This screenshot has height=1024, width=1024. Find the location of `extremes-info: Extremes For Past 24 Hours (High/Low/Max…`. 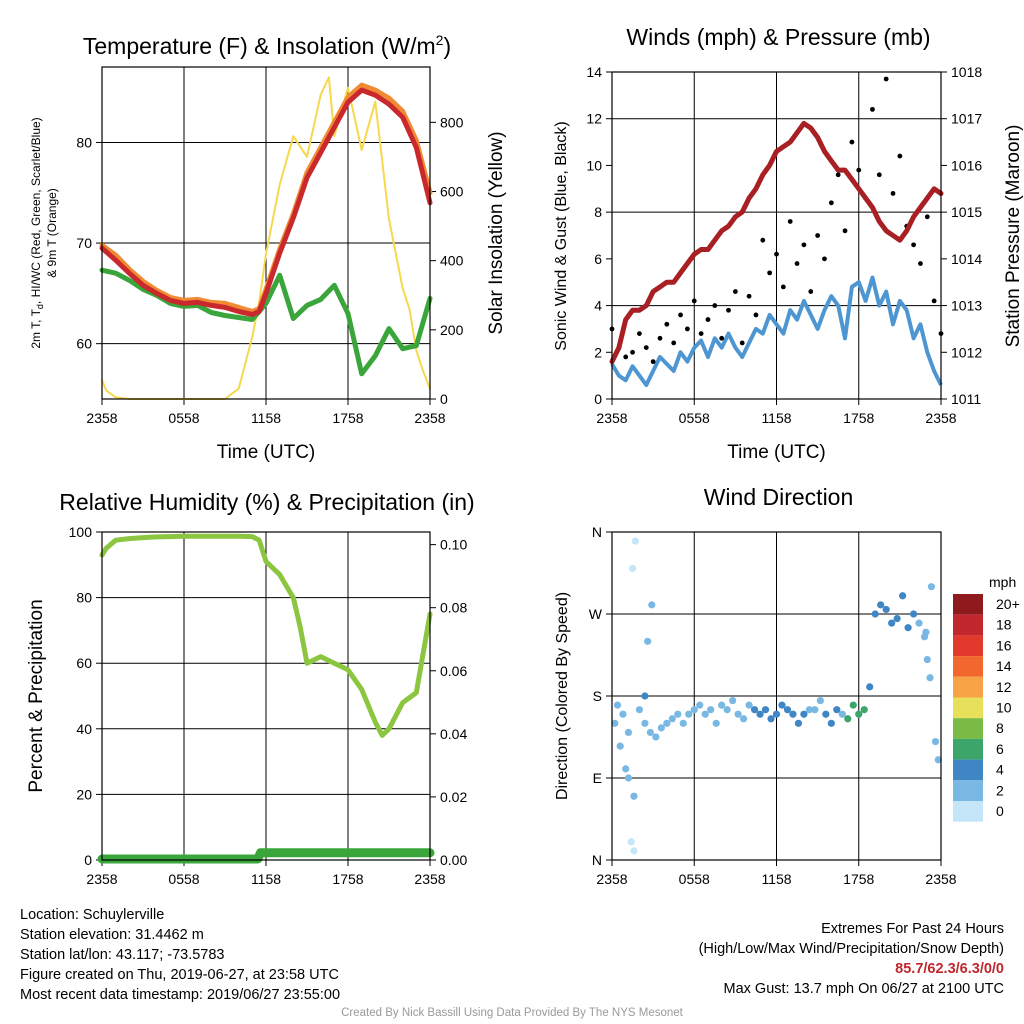

extremes-info: Extremes For Past 24 Hours (High/Low/Max… is located at coordinates (851, 959).